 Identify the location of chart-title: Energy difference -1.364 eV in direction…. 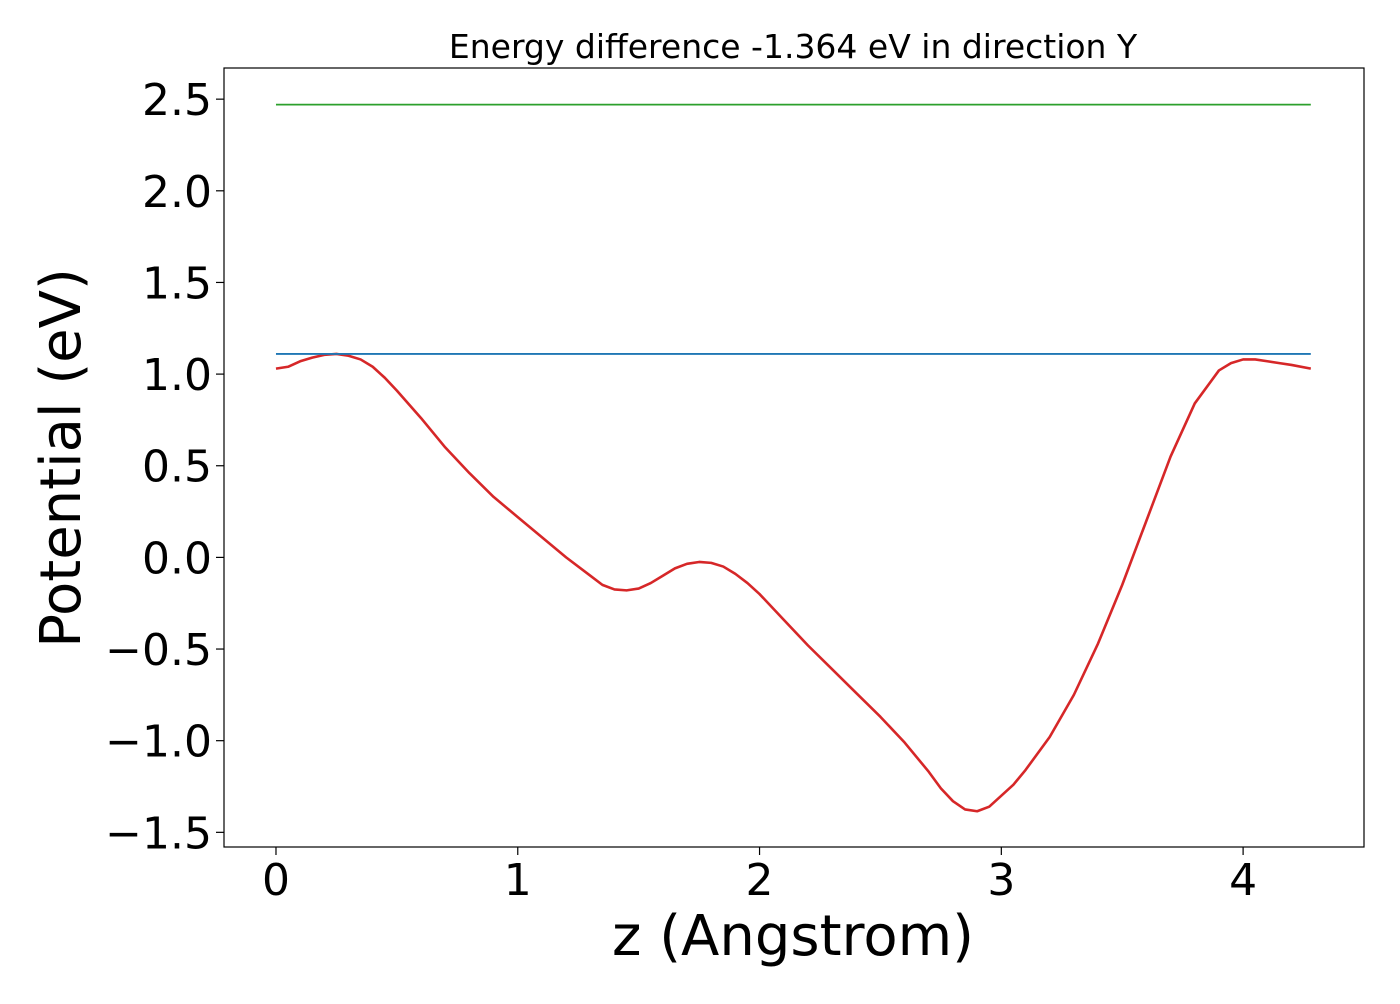
(793, 46).